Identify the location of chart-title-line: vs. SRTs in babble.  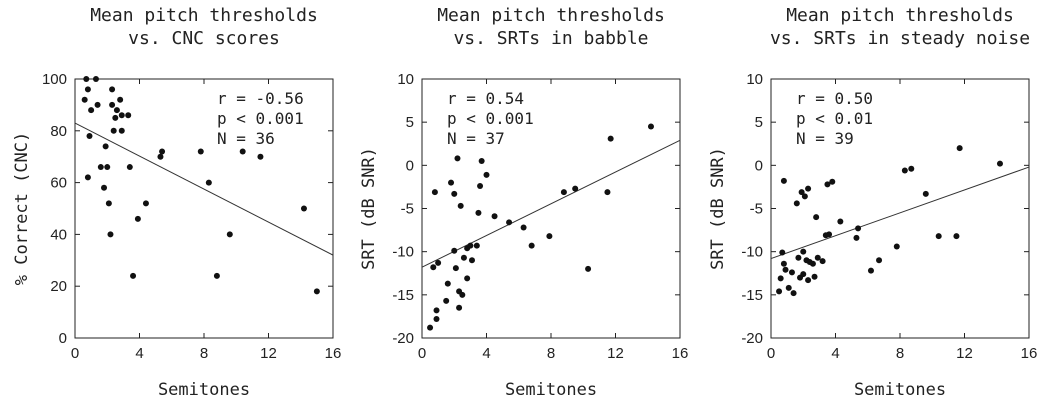
(550, 38).